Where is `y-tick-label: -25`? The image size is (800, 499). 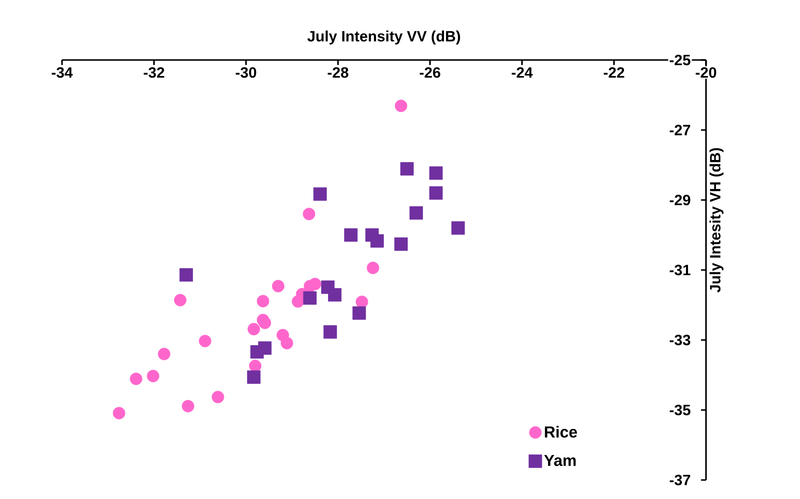
y-tick-label: -25 is located at coordinates (680, 60).